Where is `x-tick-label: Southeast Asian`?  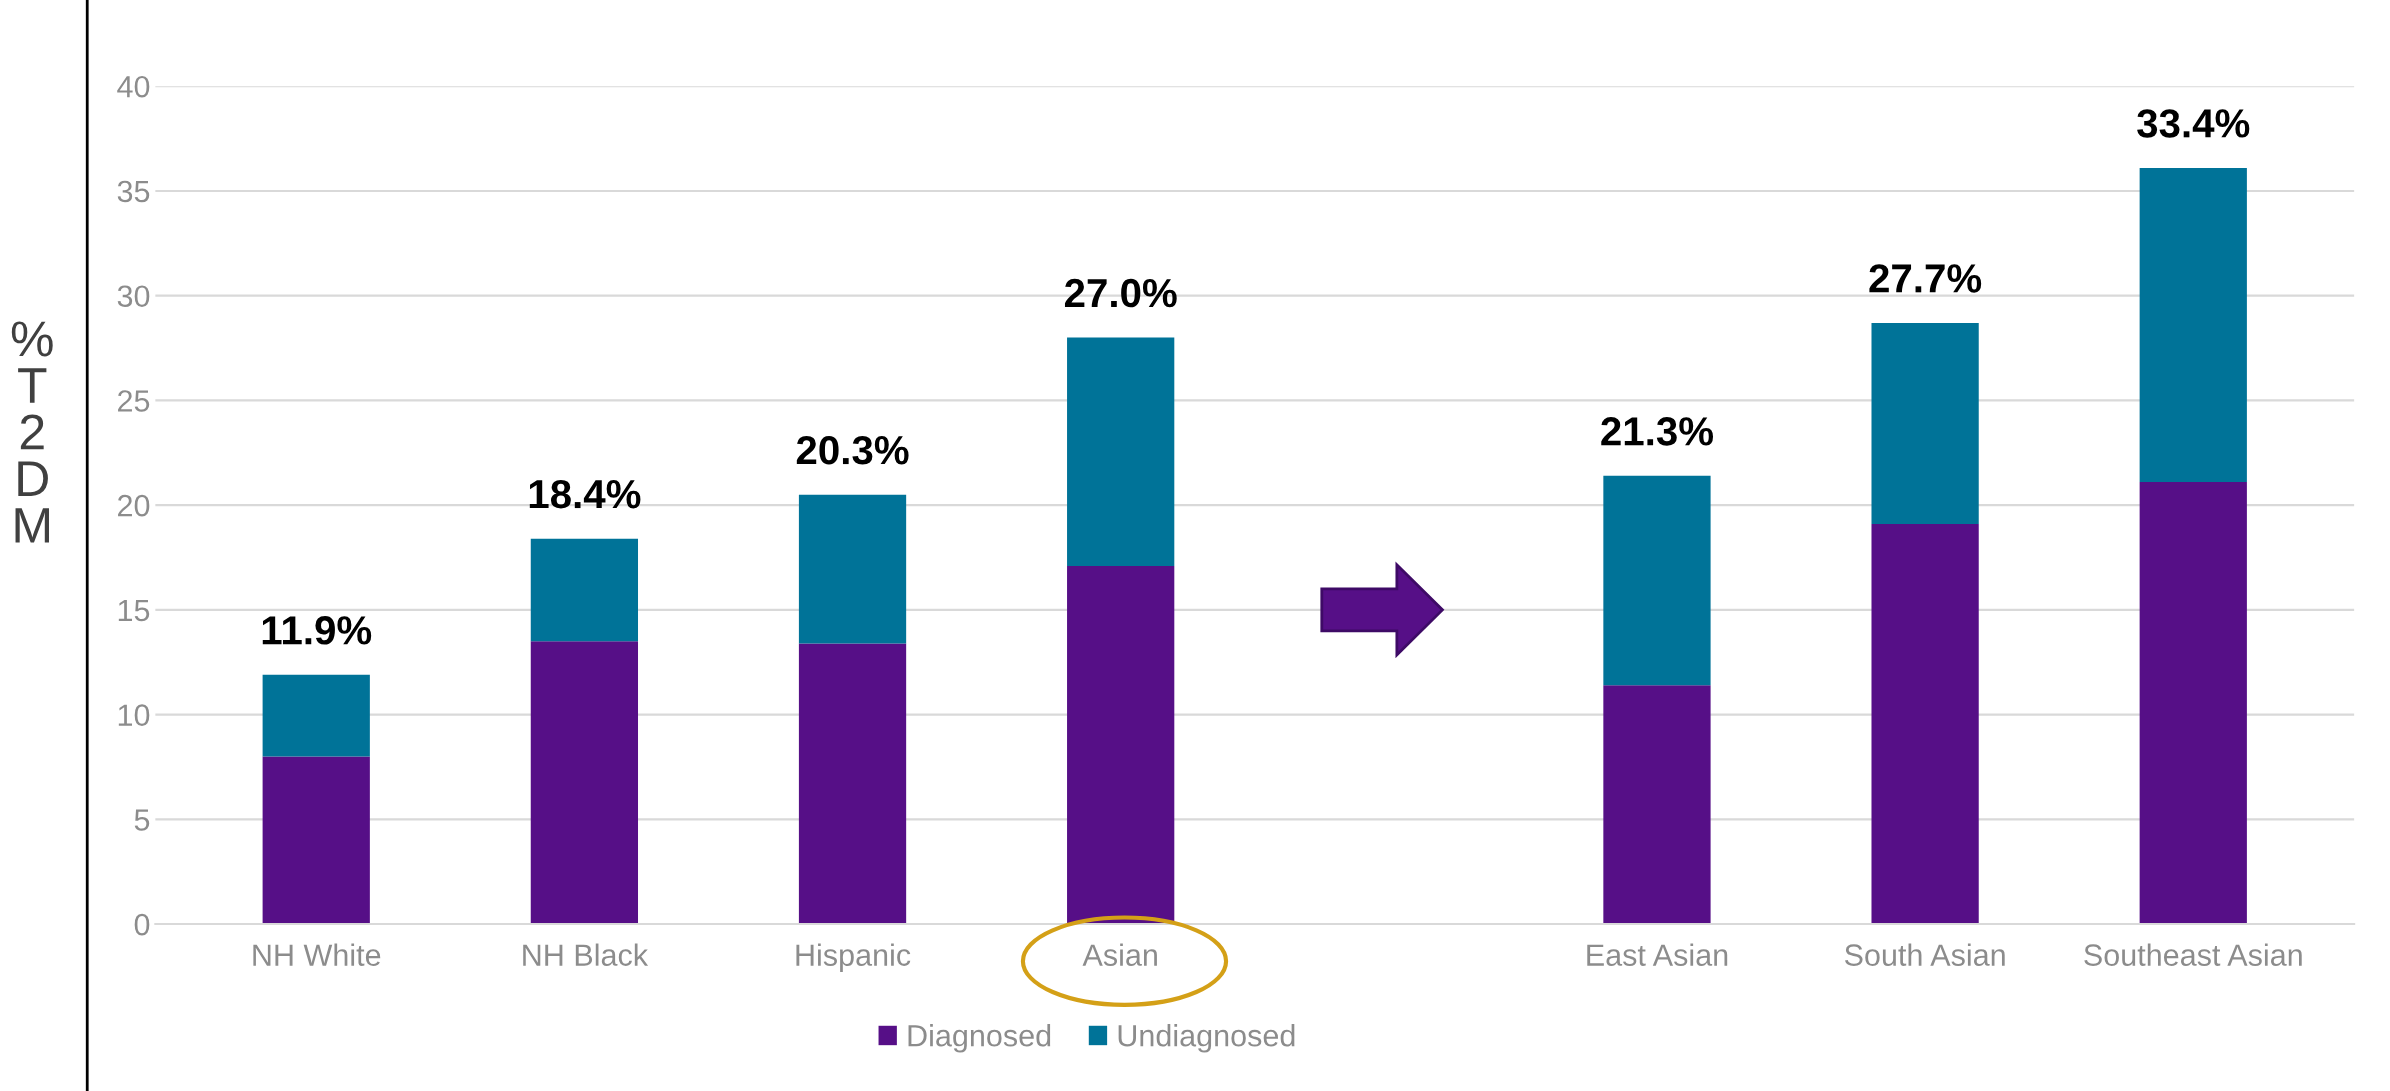 x-tick-label: Southeast Asian is located at coordinates (2193, 954).